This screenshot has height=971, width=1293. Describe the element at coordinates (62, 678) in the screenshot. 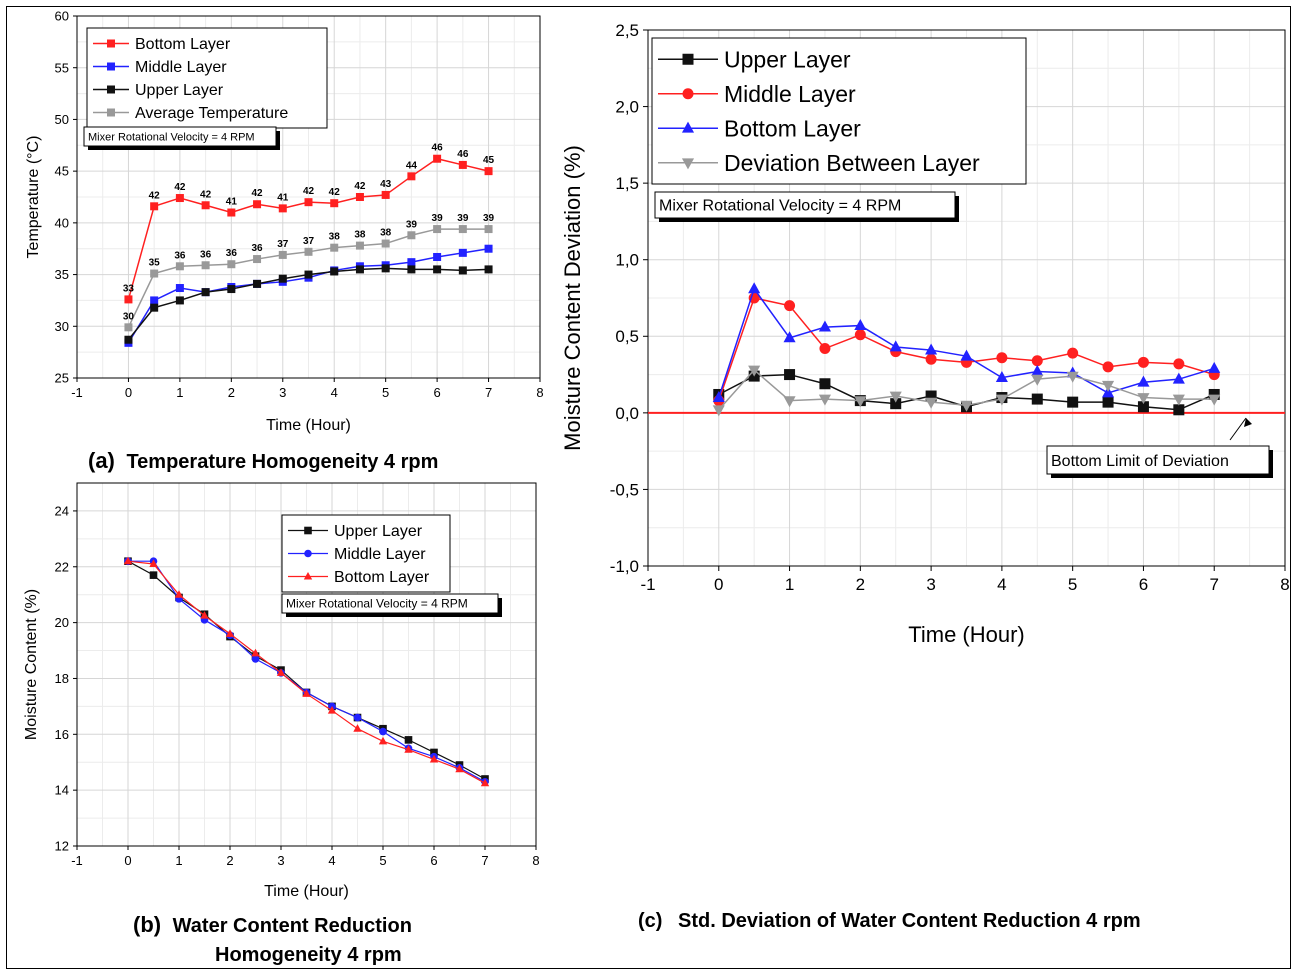

I see `y-tick-label: 18` at that location.